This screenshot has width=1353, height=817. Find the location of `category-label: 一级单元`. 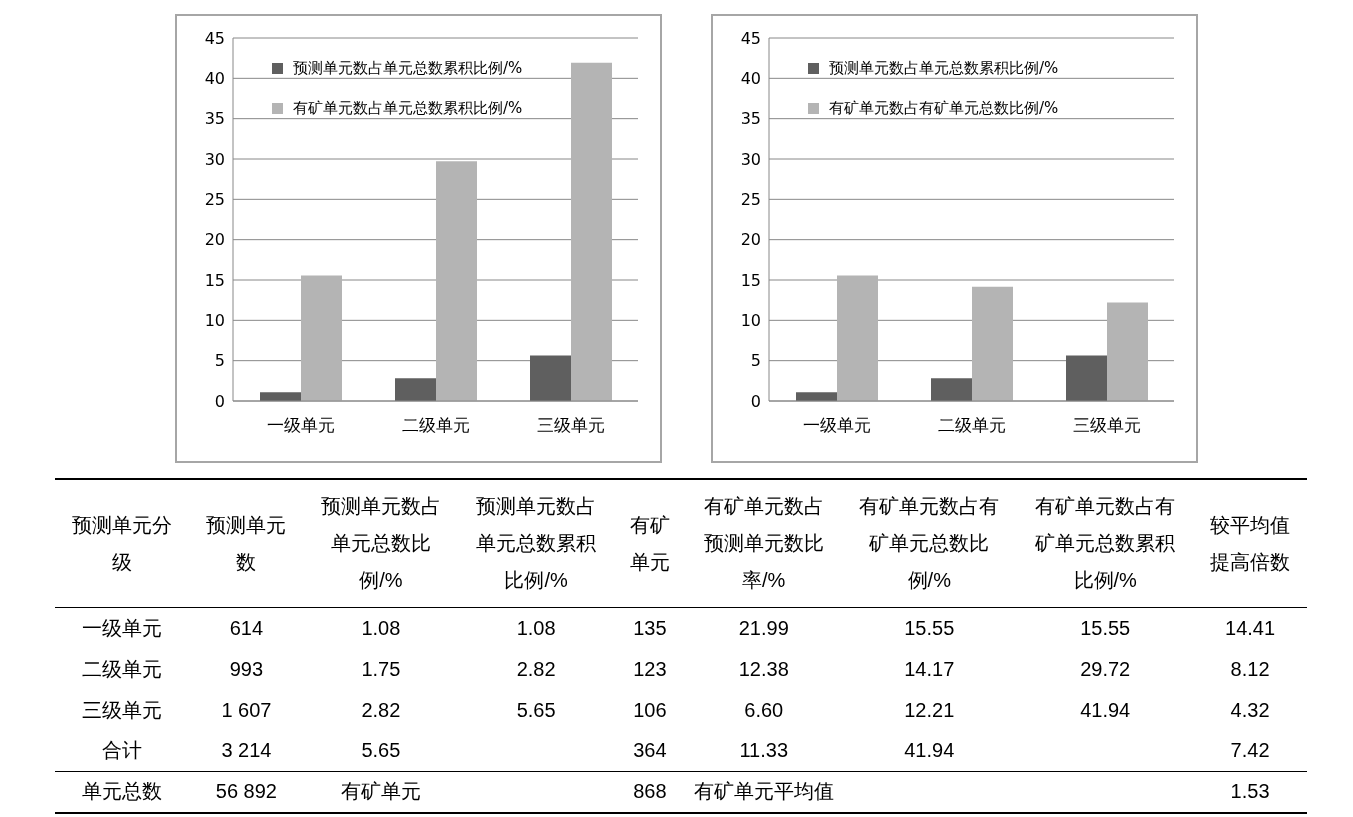

category-label: 一级单元 is located at coordinates (122, 627).